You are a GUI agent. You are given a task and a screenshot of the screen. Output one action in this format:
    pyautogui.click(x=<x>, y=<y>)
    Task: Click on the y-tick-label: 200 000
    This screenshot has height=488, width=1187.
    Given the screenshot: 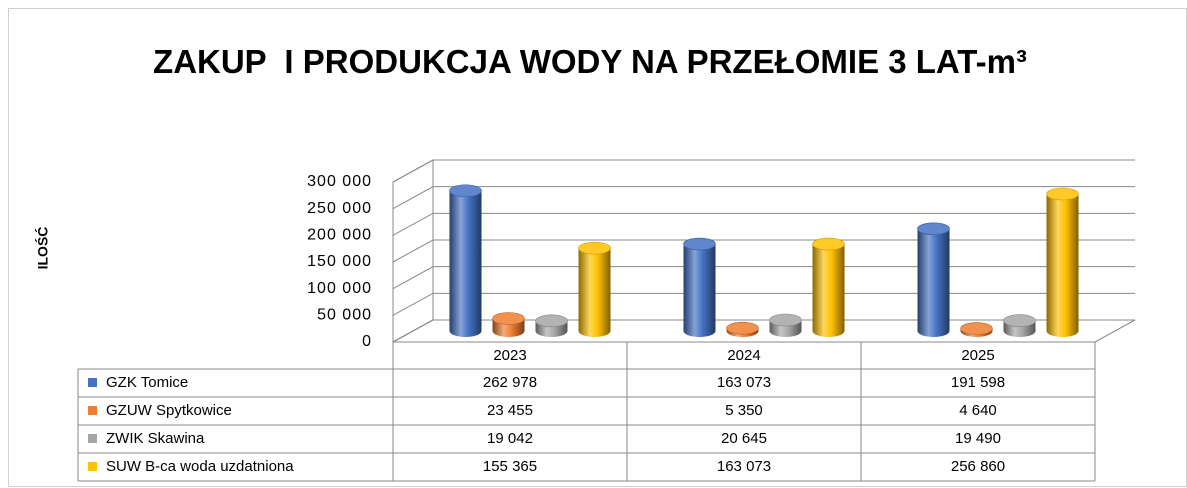 What is the action you would take?
    pyautogui.click(x=339, y=235)
    